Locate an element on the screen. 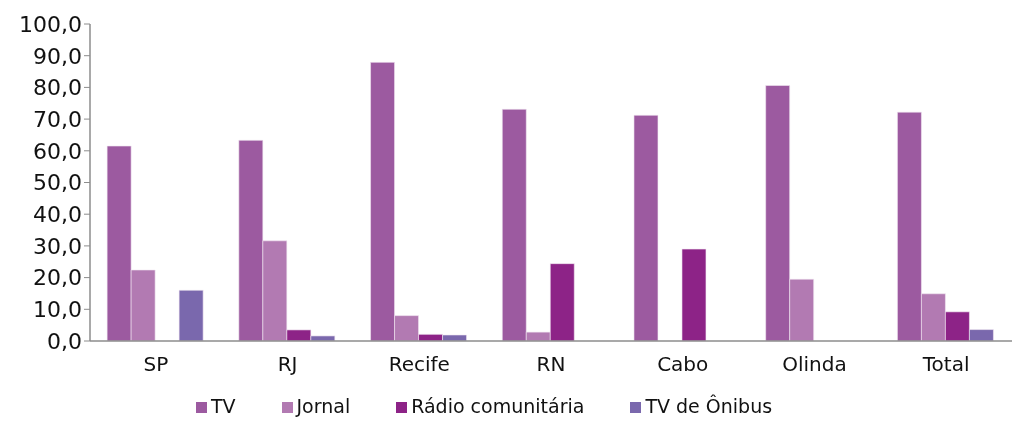 The image size is (1017, 421). x-tick-label: Total is located at coordinates (945, 364).